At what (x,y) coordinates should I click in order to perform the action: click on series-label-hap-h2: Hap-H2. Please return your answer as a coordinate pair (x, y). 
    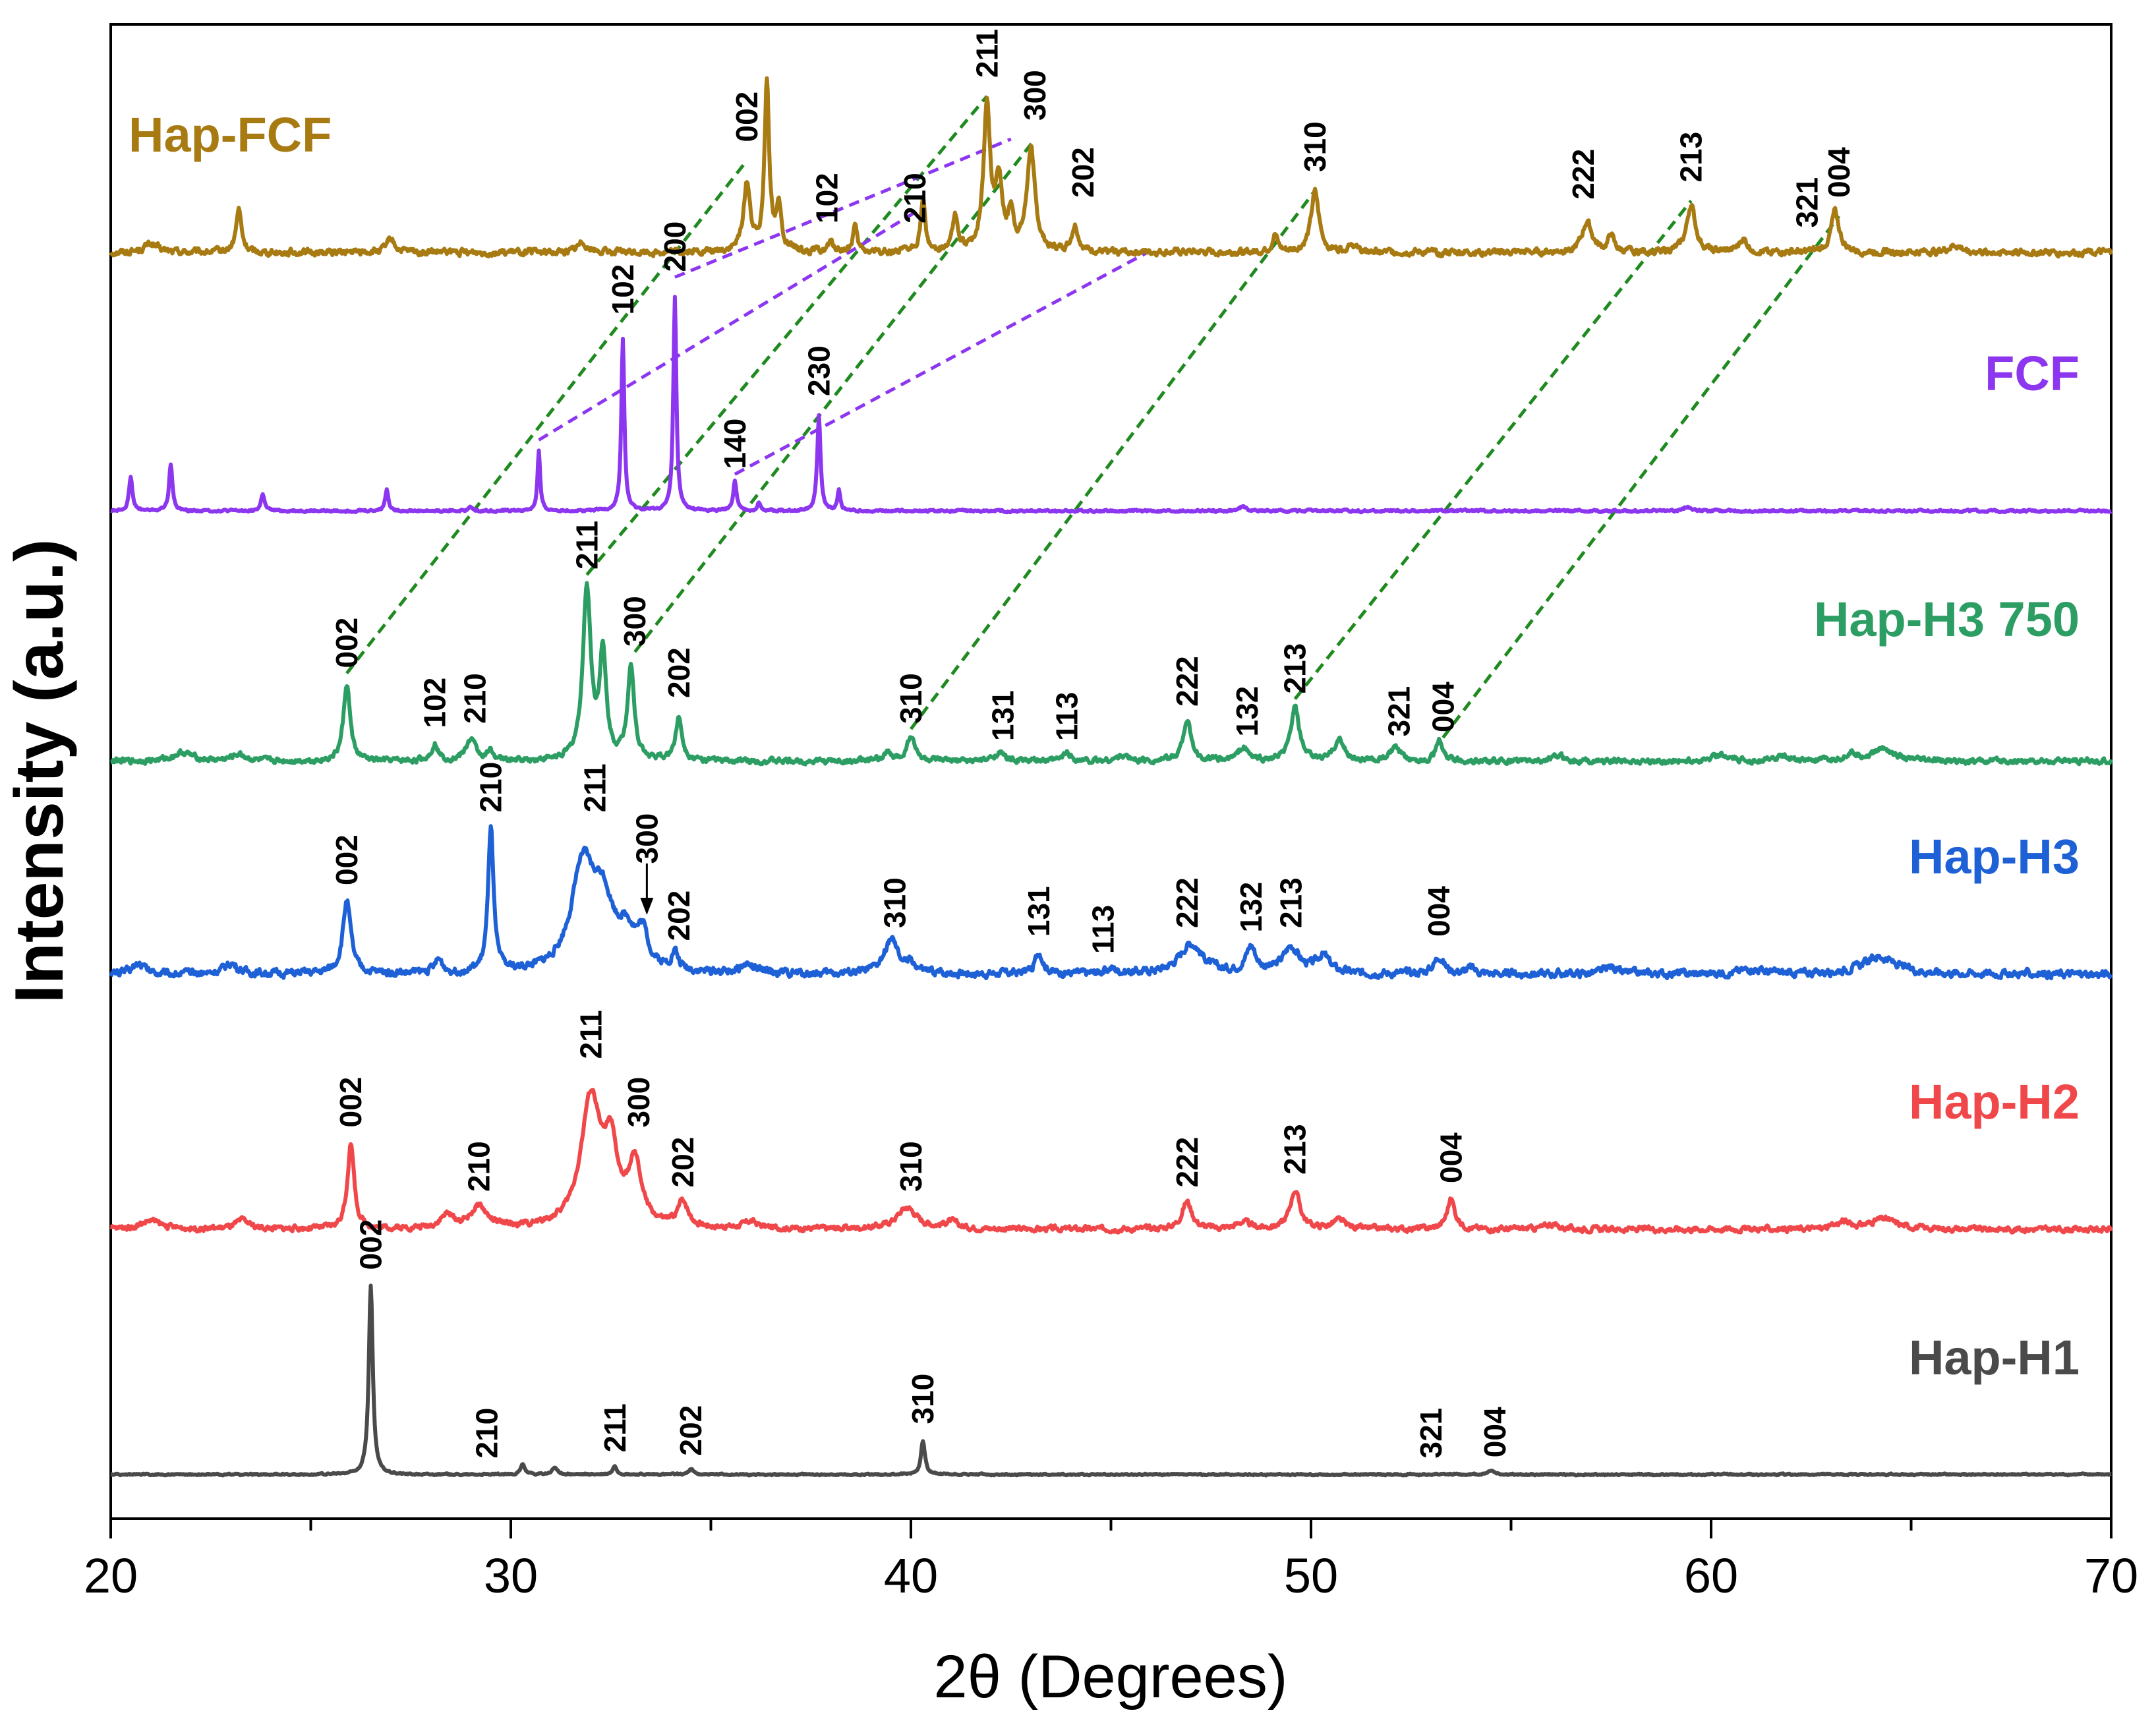
    Looking at the image, I should click on (1994, 1102).